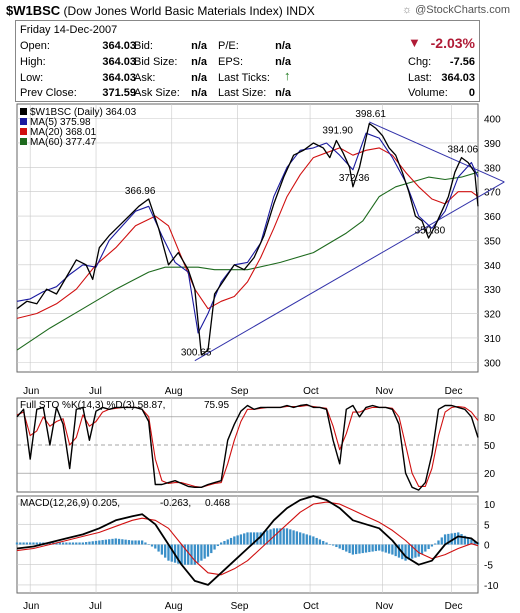 The image size is (520, 613). What do you see at coordinates (490, 446) in the screenshot?
I see `sto-y-tick-label: 50` at bounding box center [490, 446].